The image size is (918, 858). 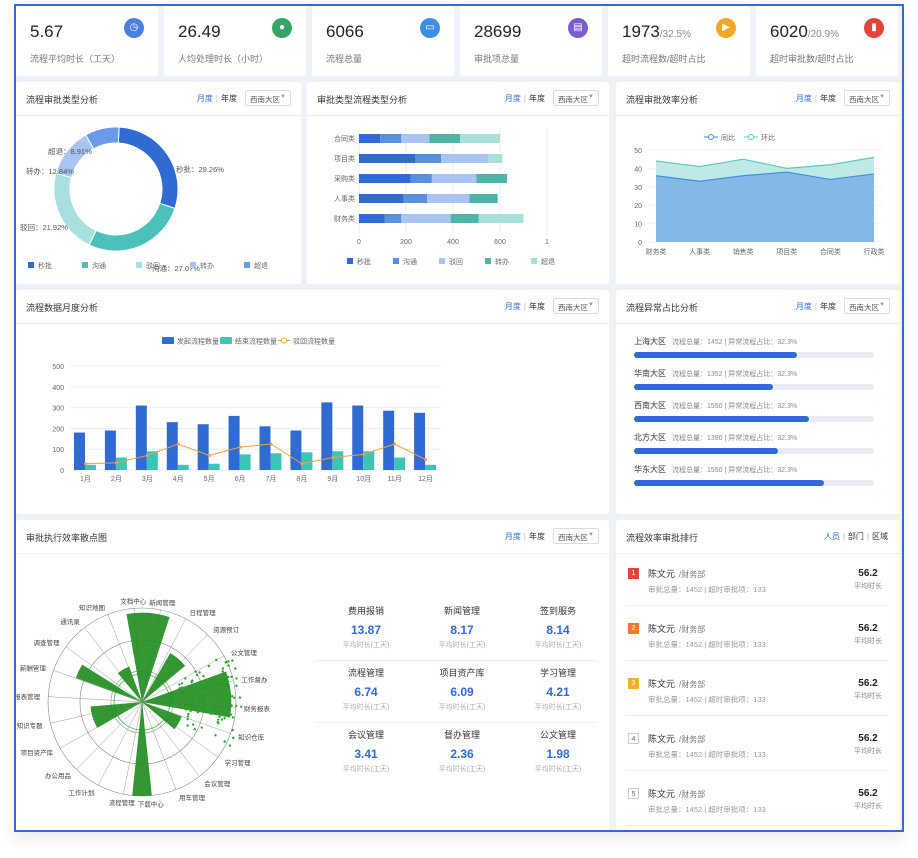 I want to click on region-progress-track, so click(x=754, y=355).